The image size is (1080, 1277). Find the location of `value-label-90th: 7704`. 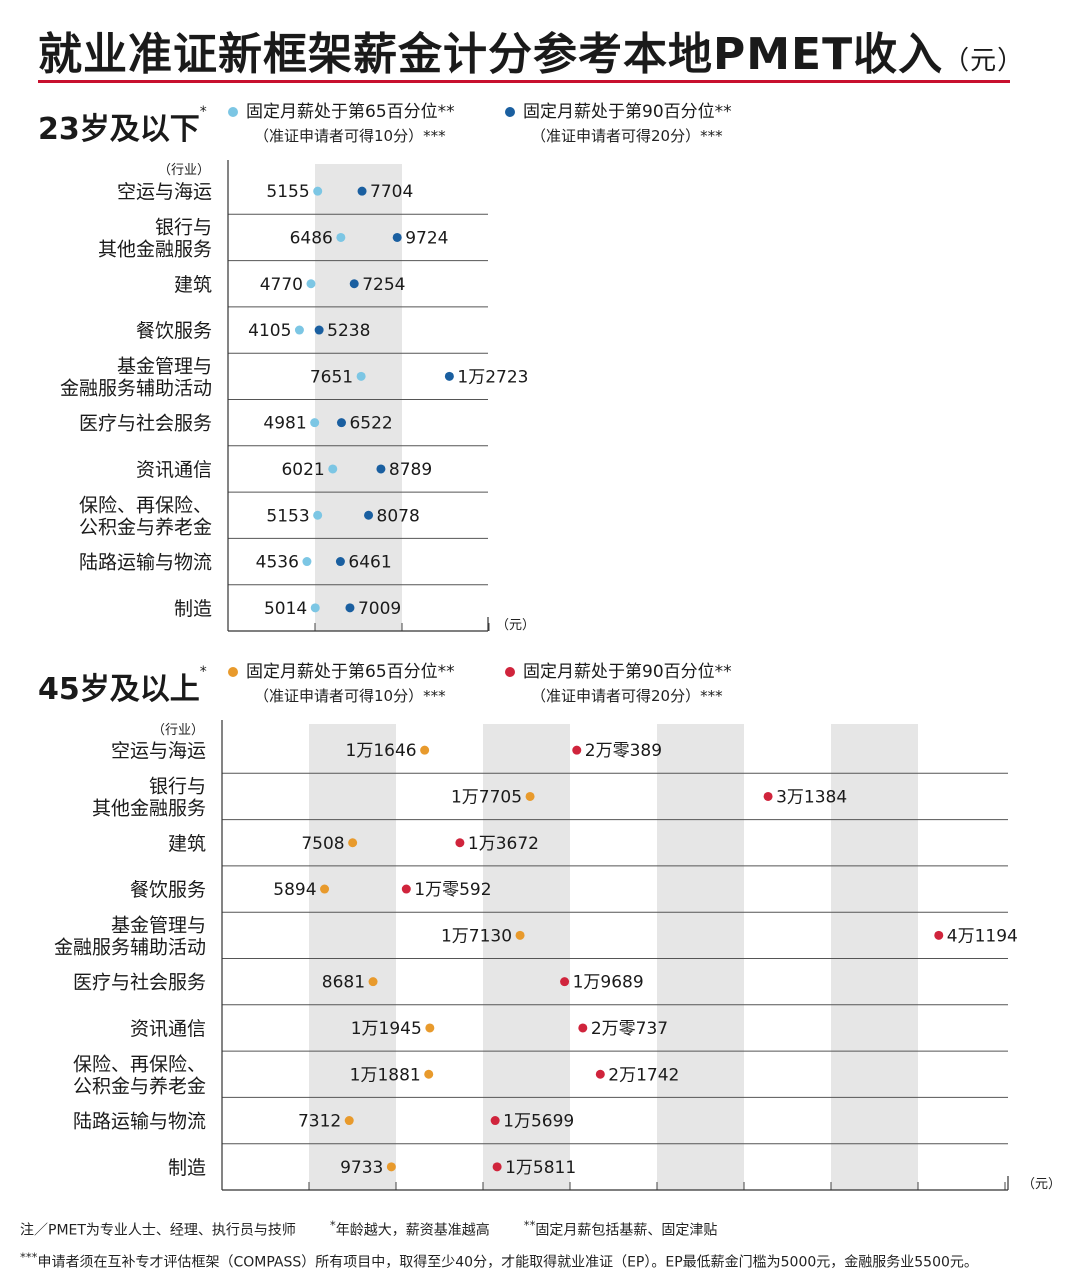

value-label-90th: 7704 is located at coordinates (391, 192).